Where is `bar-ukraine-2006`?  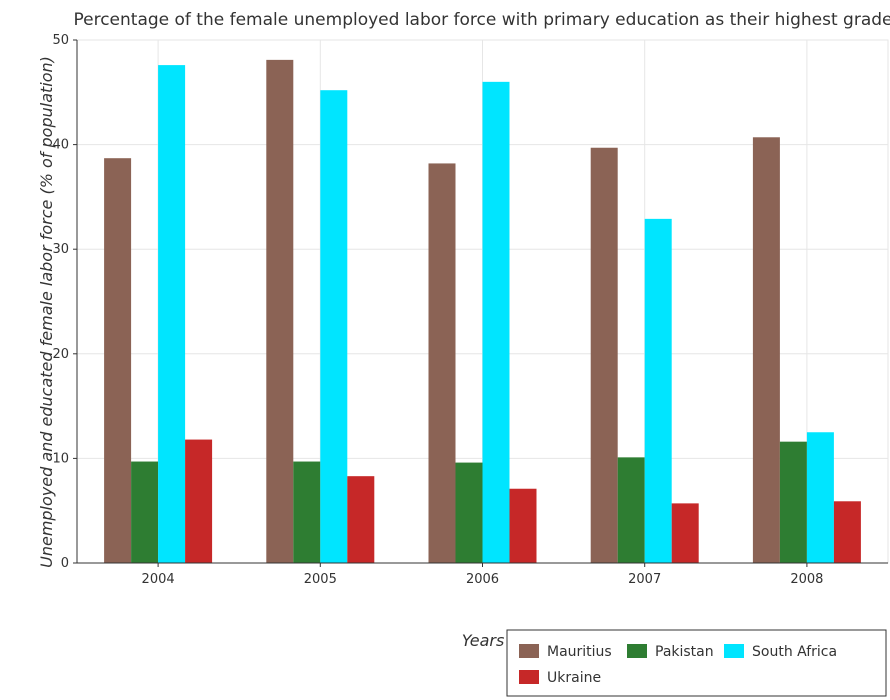
bar-ukraine-2006 is located at coordinates (523, 525).